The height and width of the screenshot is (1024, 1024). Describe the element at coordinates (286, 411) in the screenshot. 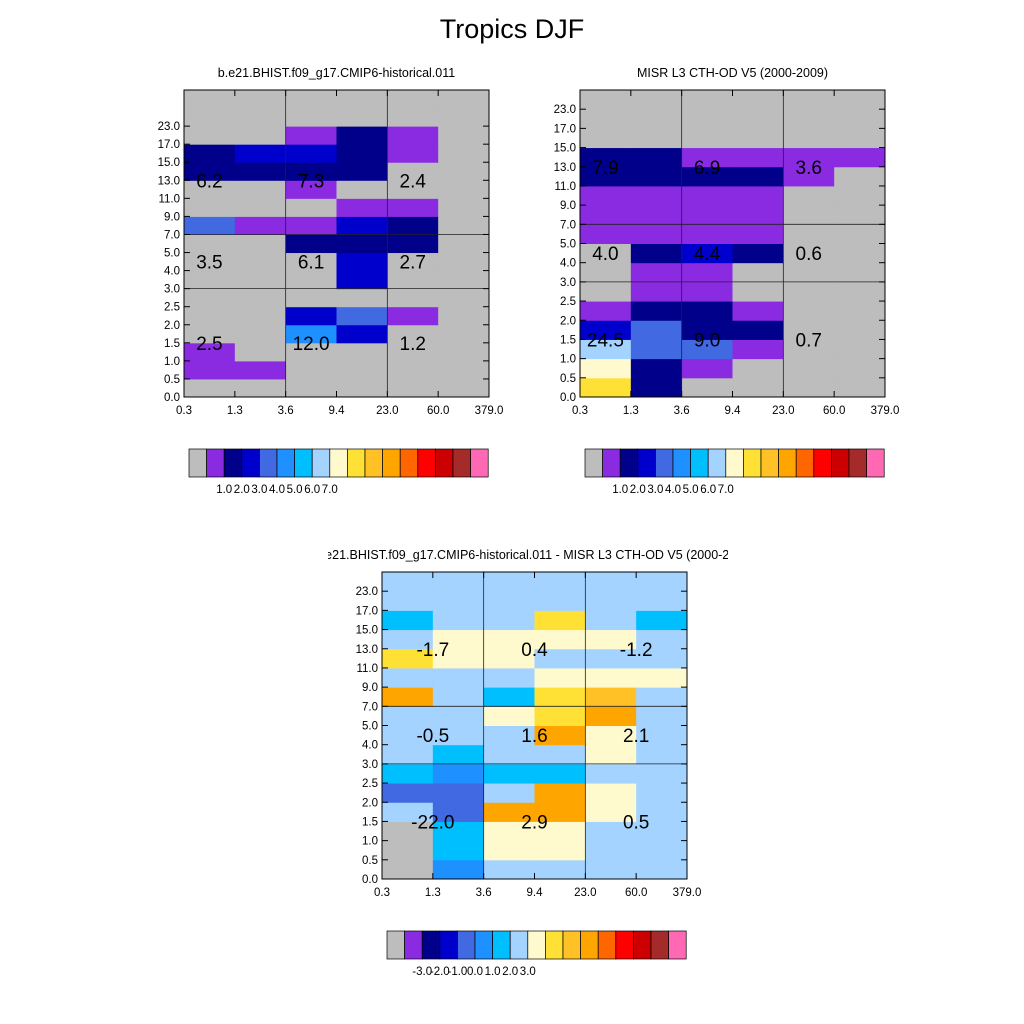

I see `x-tick-label: 3.6` at that location.